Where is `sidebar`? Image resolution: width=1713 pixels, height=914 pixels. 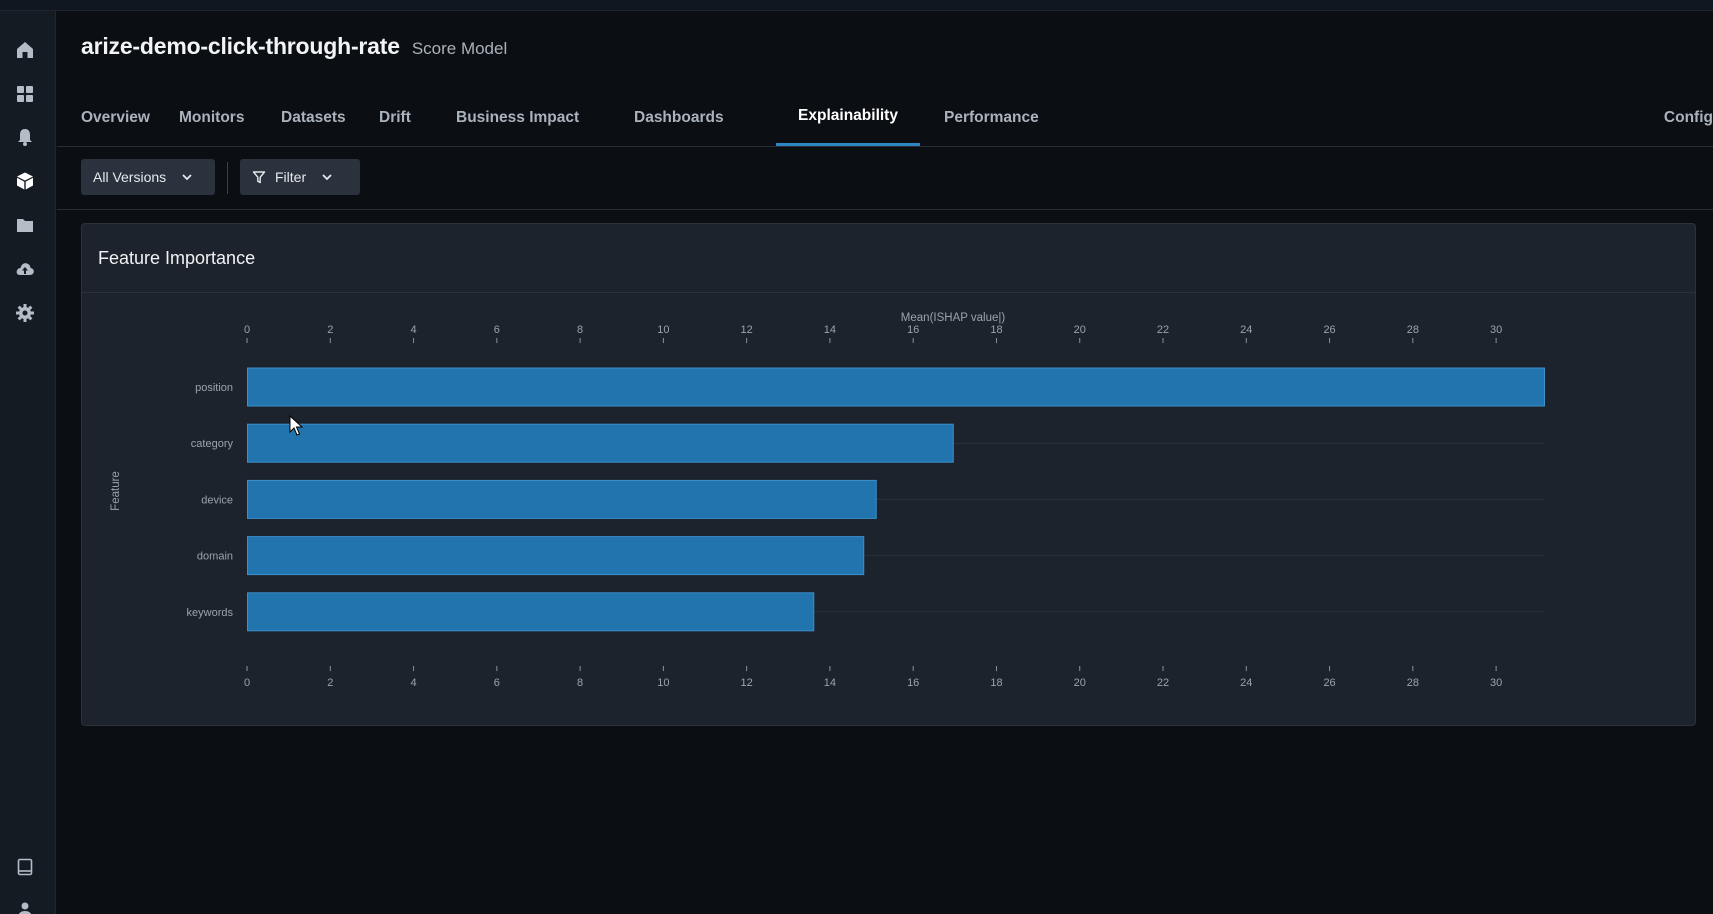 sidebar is located at coordinates (28, 462).